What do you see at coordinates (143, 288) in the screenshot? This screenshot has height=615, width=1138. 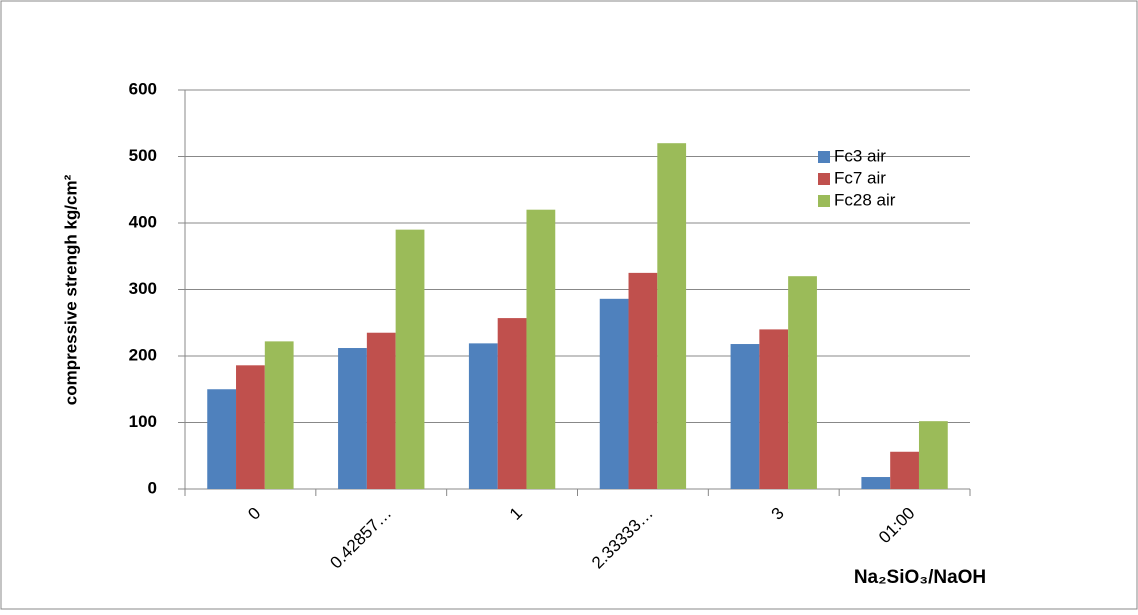 I see `y-tick-label: 300` at bounding box center [143, 288].